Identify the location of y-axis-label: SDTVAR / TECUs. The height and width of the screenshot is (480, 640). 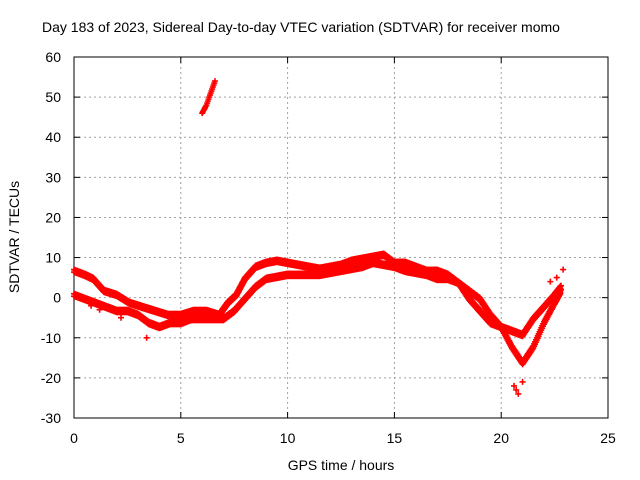
(14, 237).